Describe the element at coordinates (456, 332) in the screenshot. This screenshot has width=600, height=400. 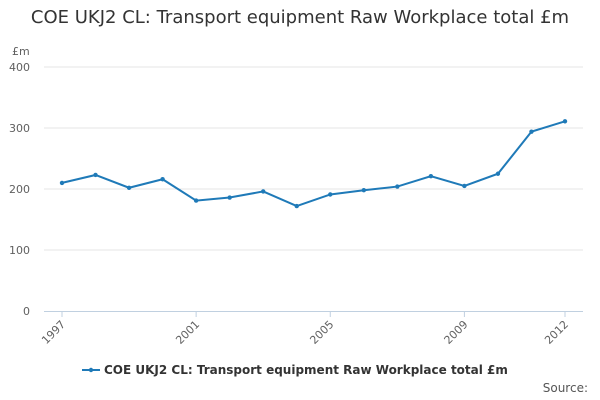
I see `x-tick-label: 2009` at that location.